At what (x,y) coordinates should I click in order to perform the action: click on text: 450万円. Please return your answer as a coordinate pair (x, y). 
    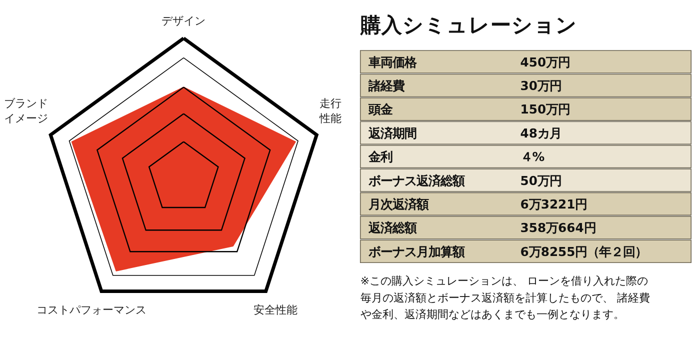
    Looking at the image, I should click on (545, 62).